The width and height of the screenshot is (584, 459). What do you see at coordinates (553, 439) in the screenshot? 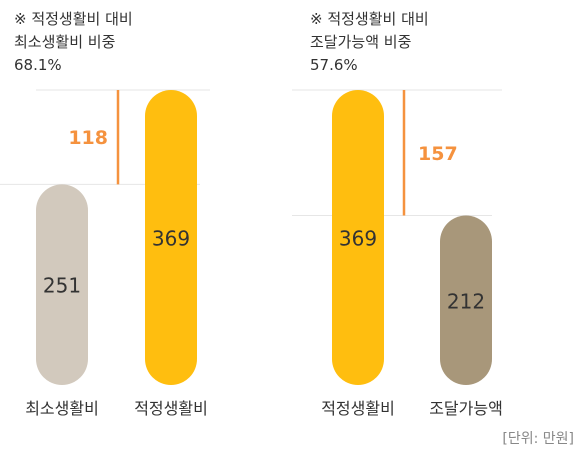
I see `unit-label-part: : 만원]` at bounding box center [553, 439].